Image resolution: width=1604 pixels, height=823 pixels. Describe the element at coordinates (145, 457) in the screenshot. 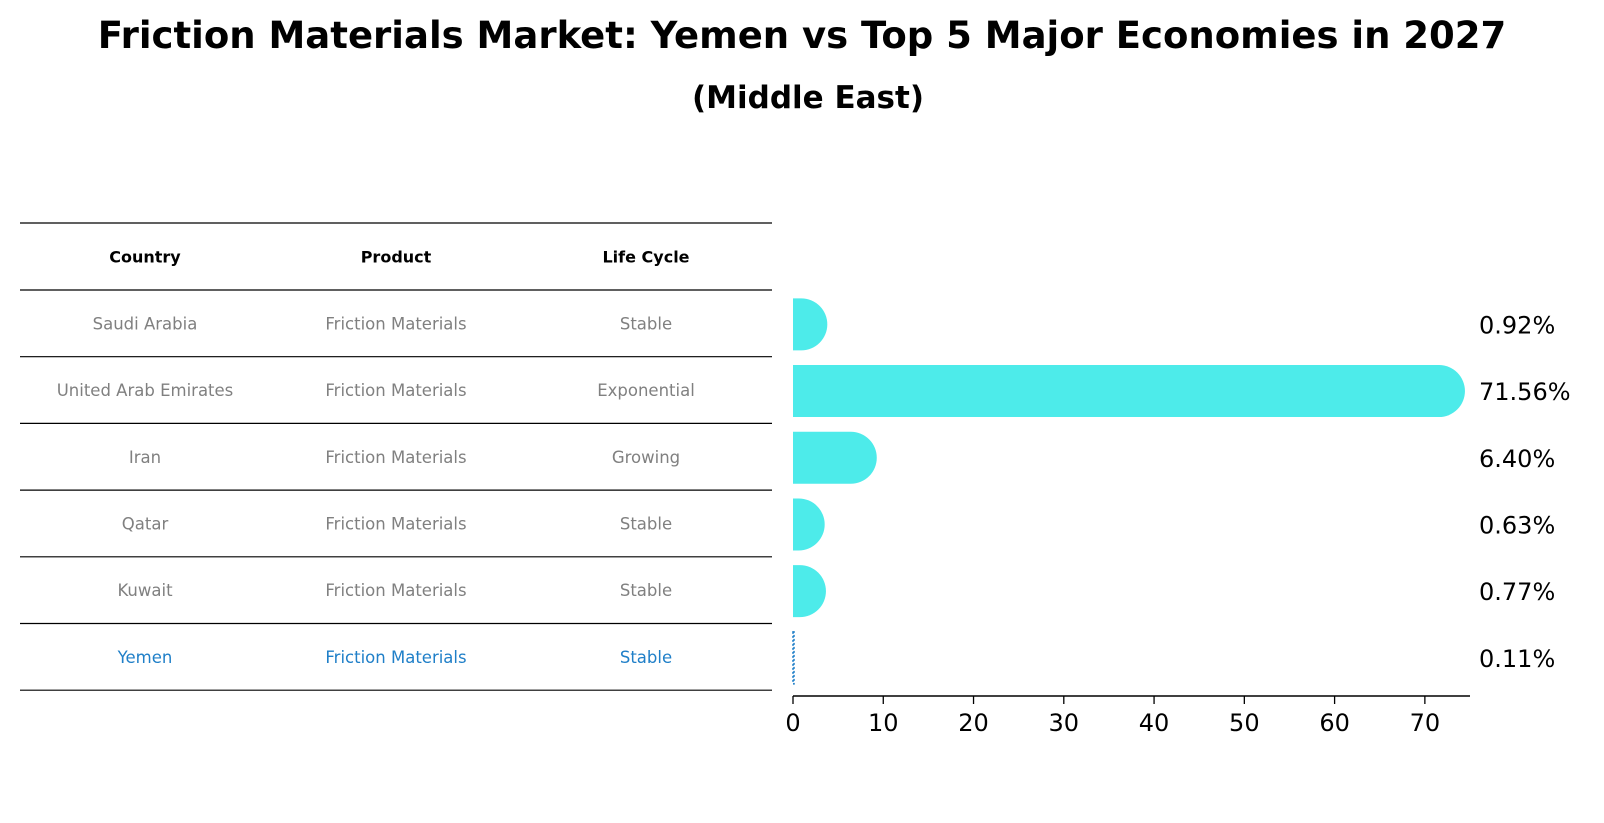

I see `table-cell: Iran` at that location.